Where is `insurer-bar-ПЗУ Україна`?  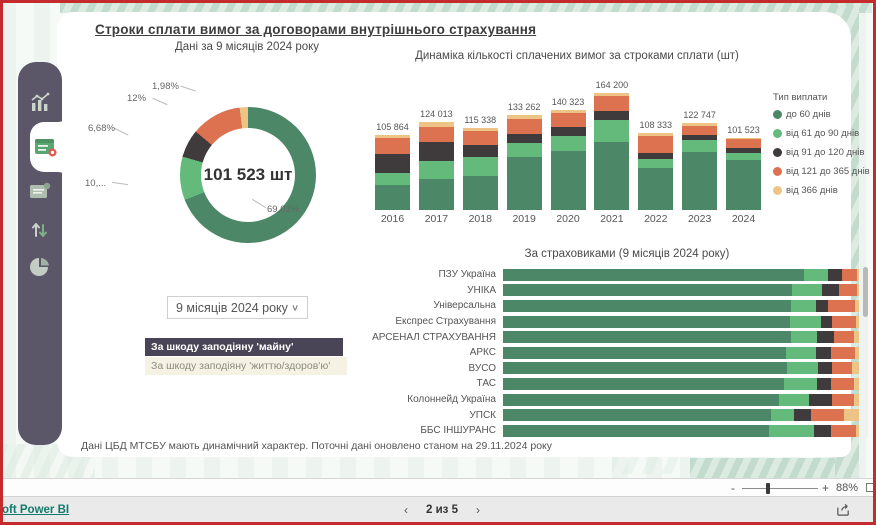 insurer-bar-ПЗУ Україна is located at coordinates (681, 274).